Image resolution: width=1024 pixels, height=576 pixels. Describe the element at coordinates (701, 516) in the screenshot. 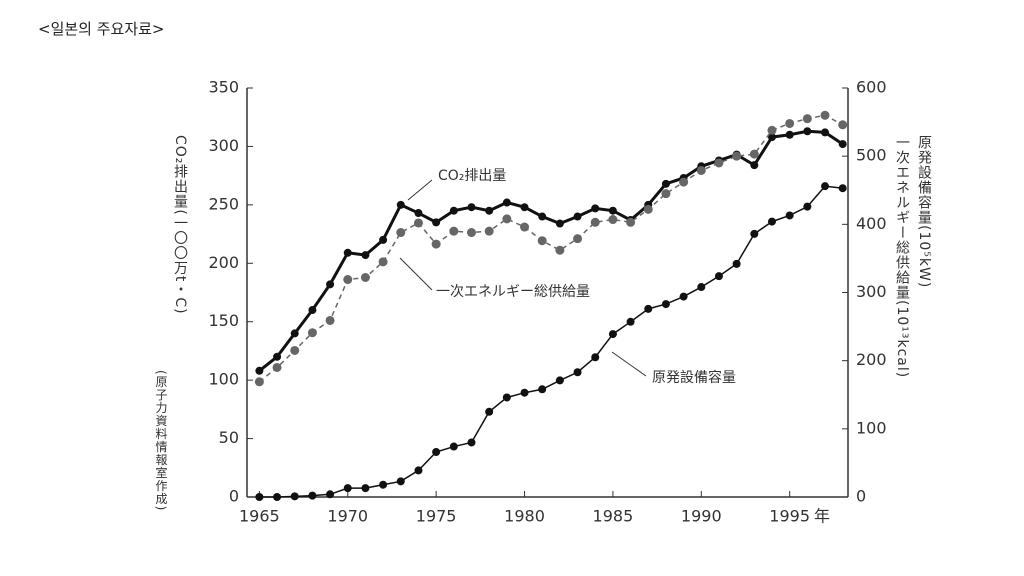

I see `x-tick-label: 1990` at that location.